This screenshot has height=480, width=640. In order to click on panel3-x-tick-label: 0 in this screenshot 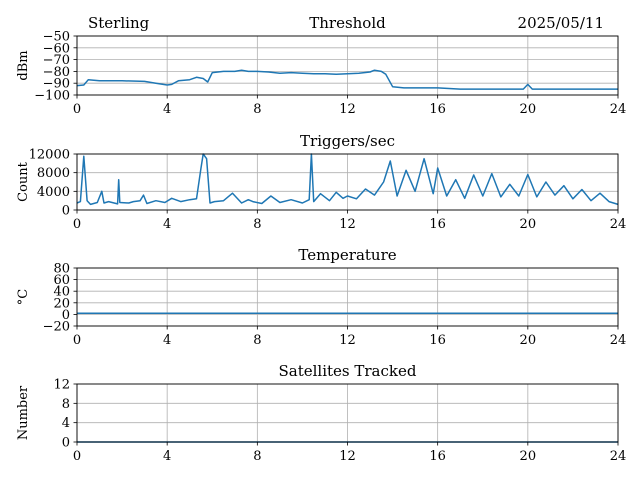, I will do `click(77, 340)`.